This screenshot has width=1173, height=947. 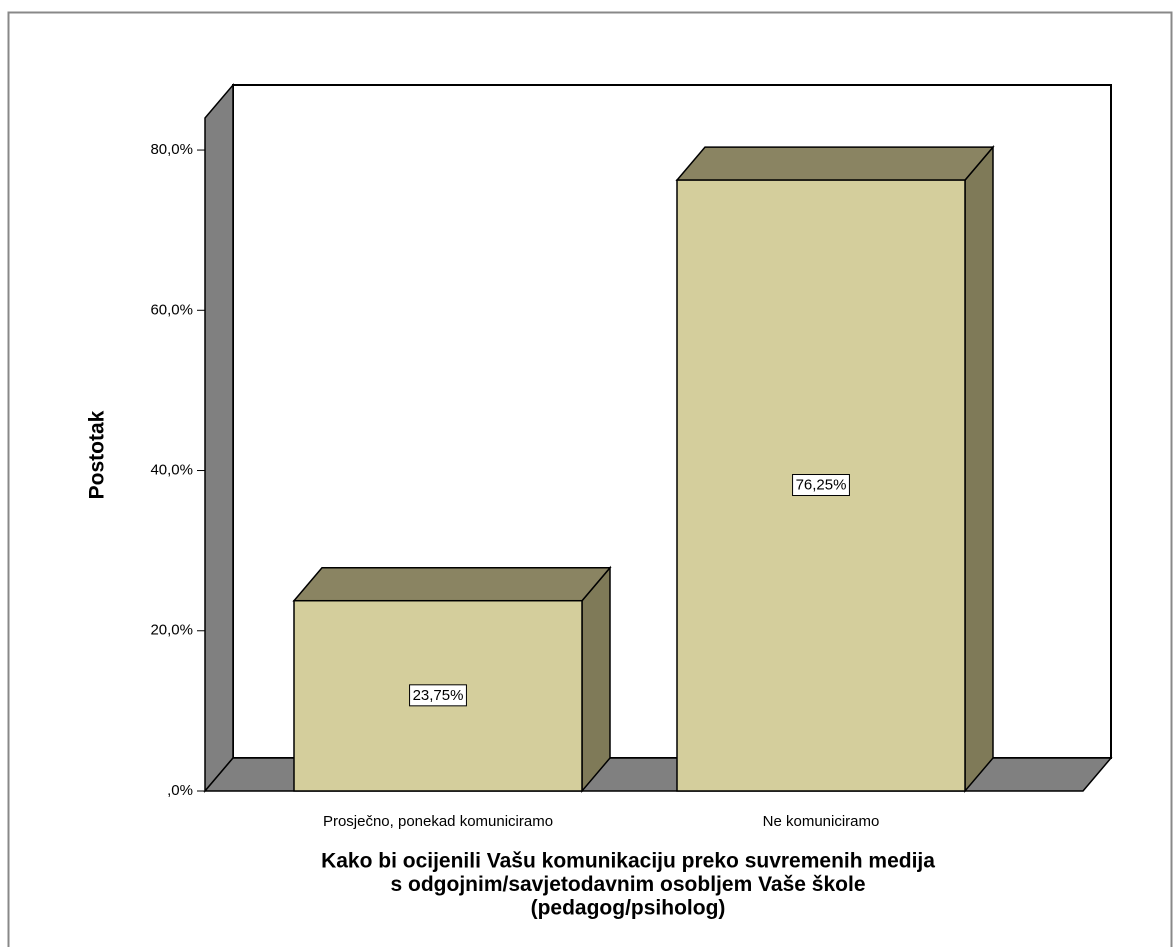 I want to click on value-label: 23,75%, so click(x=438, y=695).